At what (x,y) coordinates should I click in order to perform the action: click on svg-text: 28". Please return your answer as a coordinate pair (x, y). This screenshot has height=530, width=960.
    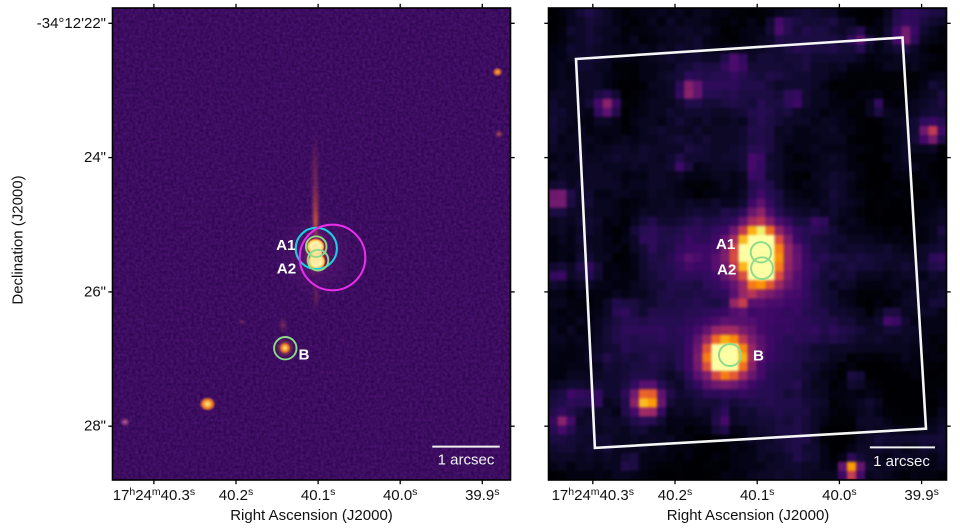
    Looking at the image, I should click on (95, 426).